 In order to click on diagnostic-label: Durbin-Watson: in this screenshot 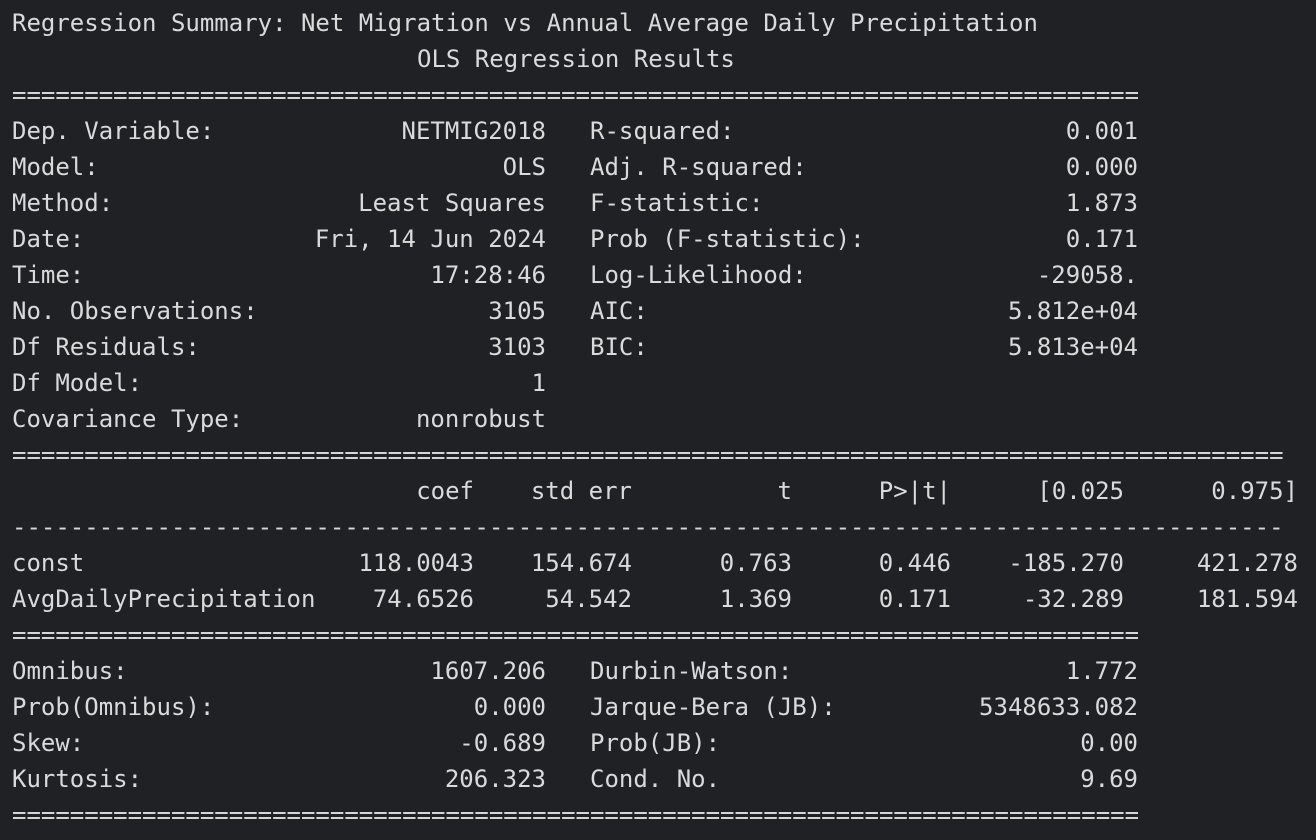, I will do `click(691, 671)`.